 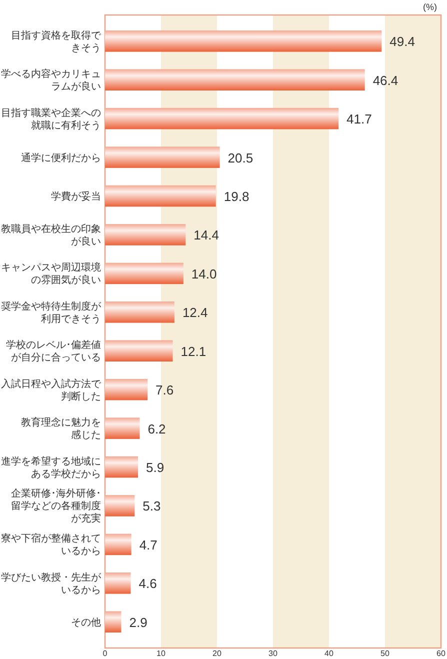 What do you see at coordinates (56, 506) in the screenshot?
I see `y-tick-label: 企業研修･海外研修･留学などの各種制度が充実` at bounding box center [56, 506].